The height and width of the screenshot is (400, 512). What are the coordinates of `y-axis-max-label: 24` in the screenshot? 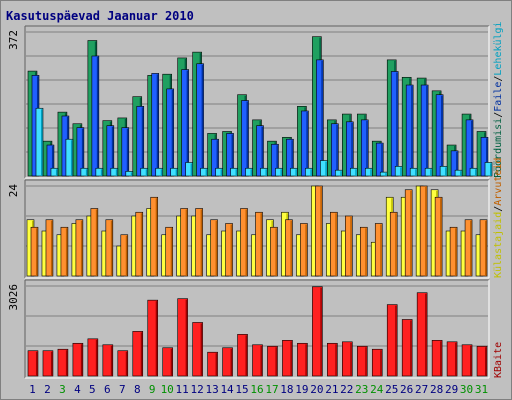 It's located at (13, 191).